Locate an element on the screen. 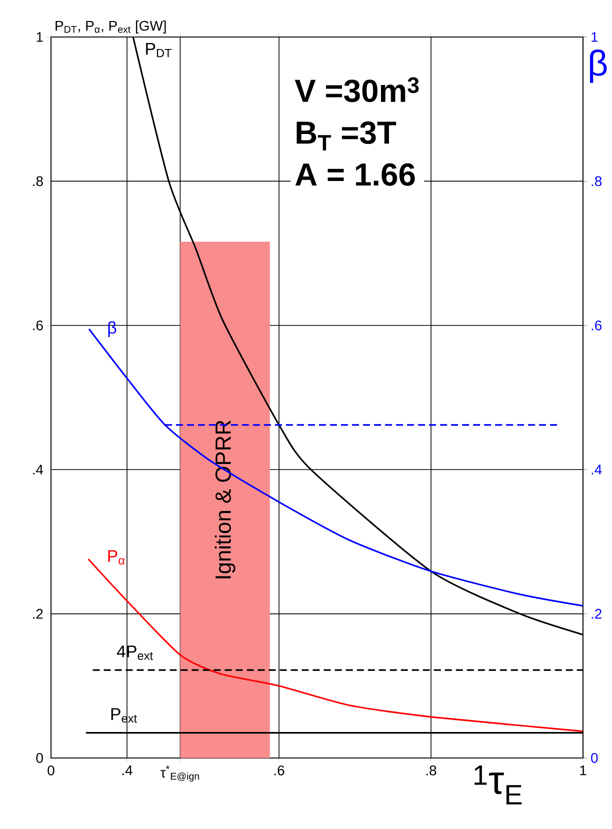 This screenshot has height=829, width=612. series-label: β is located at coordinates (112, 329).